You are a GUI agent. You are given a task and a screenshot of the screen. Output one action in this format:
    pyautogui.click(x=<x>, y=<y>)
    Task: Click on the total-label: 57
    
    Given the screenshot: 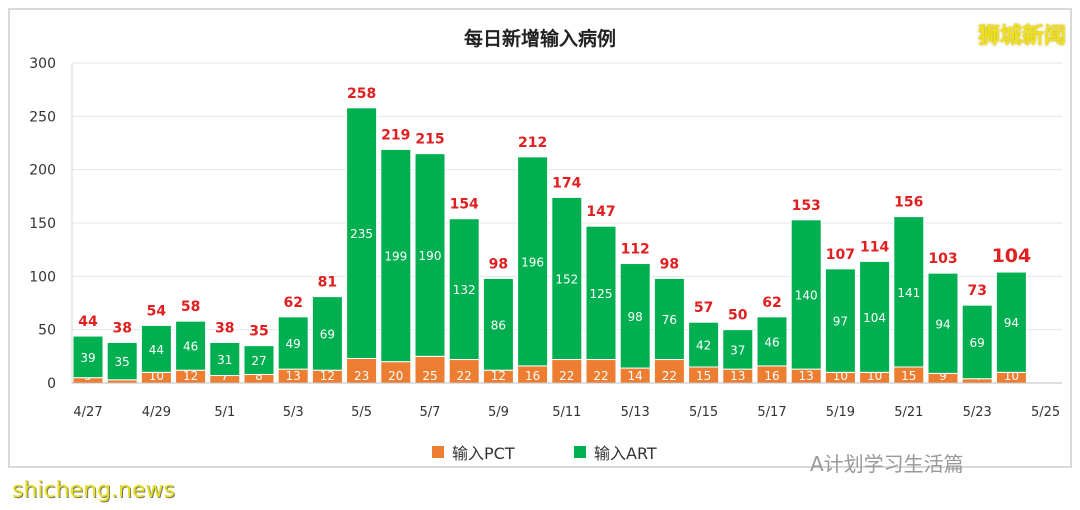 What is the action you would take?
    pyautogui.click(x=703, y=308)
    